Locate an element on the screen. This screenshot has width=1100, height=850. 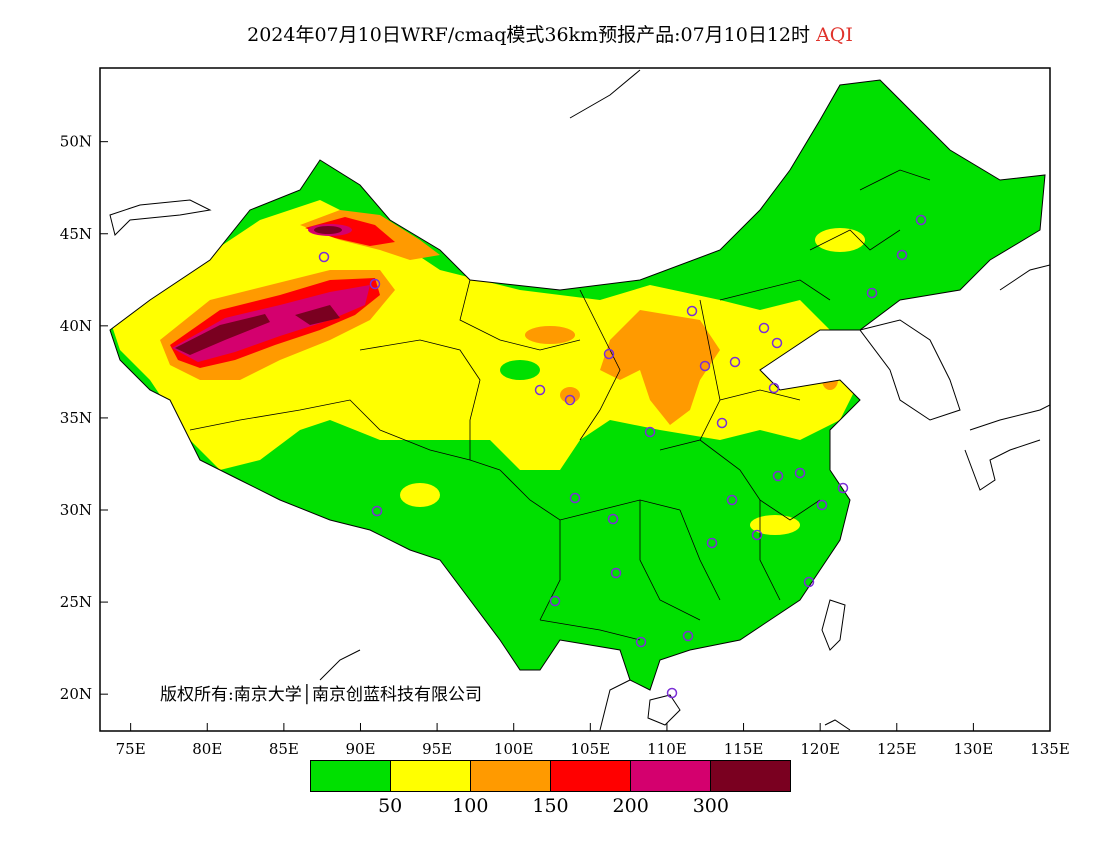
lon-tick-label: 120E is located at coordinates (820, 749).